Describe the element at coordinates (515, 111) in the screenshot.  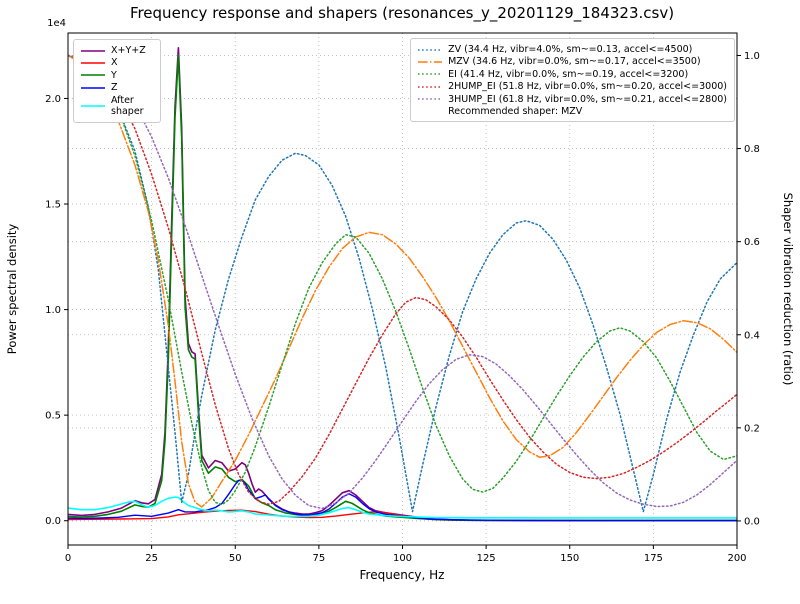
I see `recommended-shaper-note: Recommended shaper: MZV` at that location.